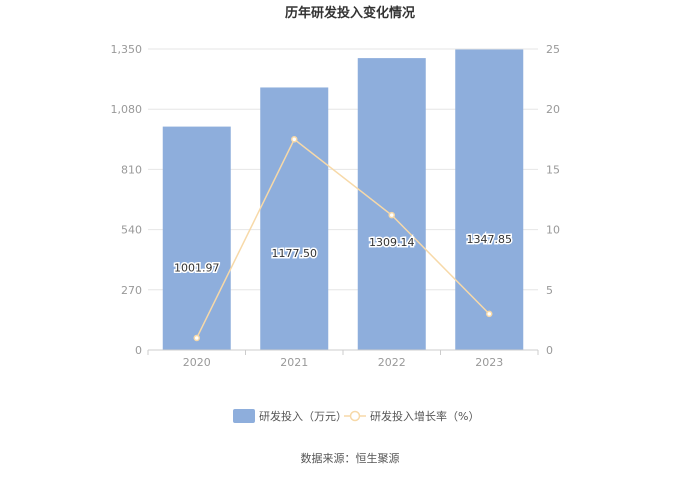 This screenshot has width=700, height=478. Describe the element at coordinates (392, 242) in the screenshot. I see `bar-data-label: 1309.14` at that location.